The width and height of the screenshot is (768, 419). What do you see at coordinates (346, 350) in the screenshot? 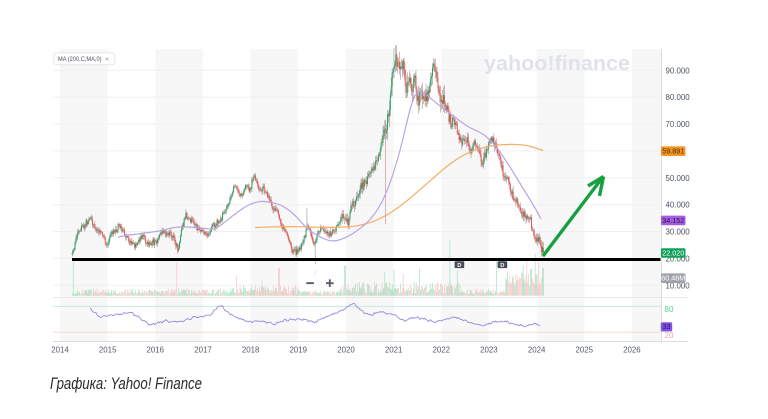
I see `svg-text: 2020` at bounding box center [346, 350].